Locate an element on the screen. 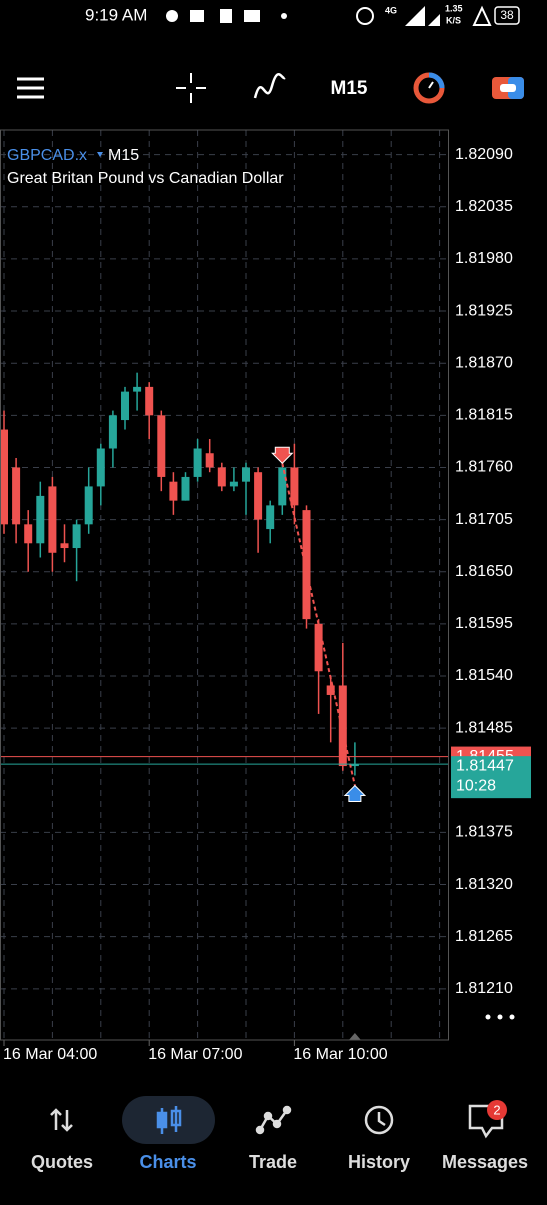 Image resolution: width=547 pixels, height=1205 pixels. y-tick-label: 1.81595 is located at coordinates (484, 623).